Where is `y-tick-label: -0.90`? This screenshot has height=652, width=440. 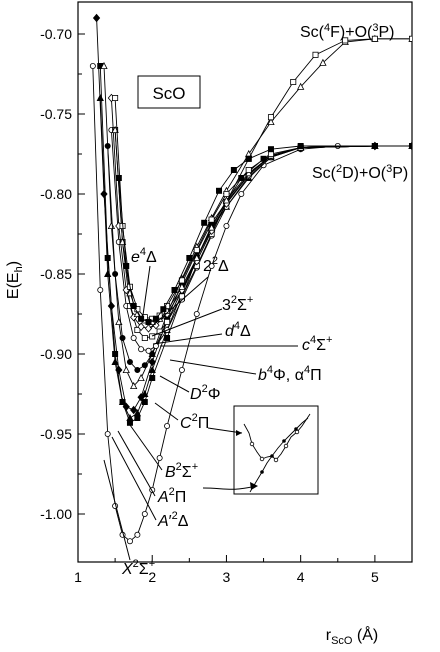
y-tick-label: -0.90 is located at coordinates (56, 354).